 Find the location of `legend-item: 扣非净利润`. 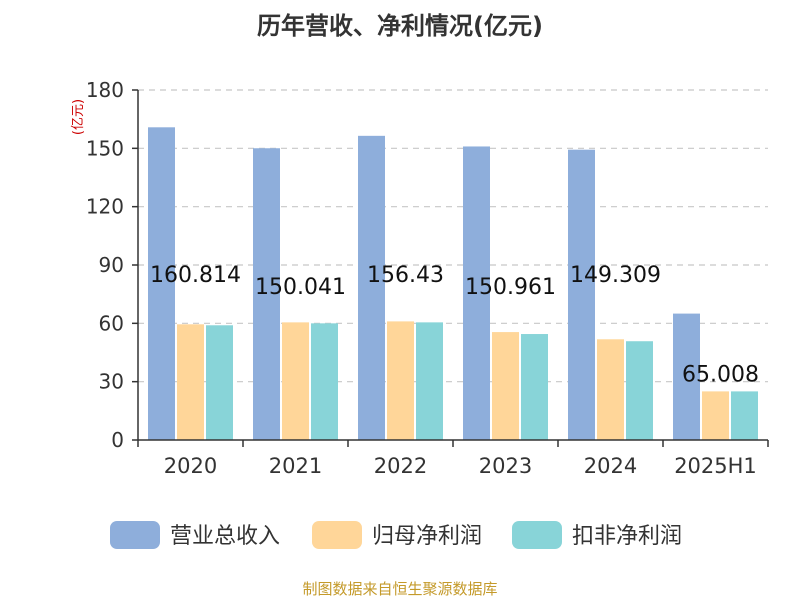

legend-item: 扣非净利润 is located at coordinates (597, 535).